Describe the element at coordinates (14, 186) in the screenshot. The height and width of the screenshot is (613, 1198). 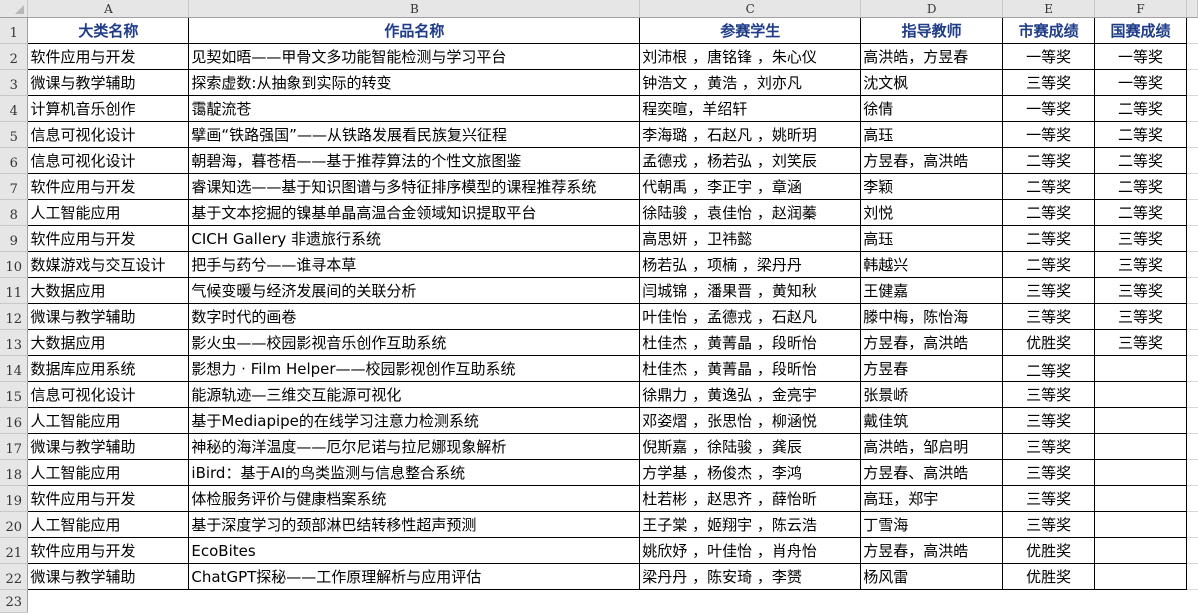
I see `row-number: 7` at that location.